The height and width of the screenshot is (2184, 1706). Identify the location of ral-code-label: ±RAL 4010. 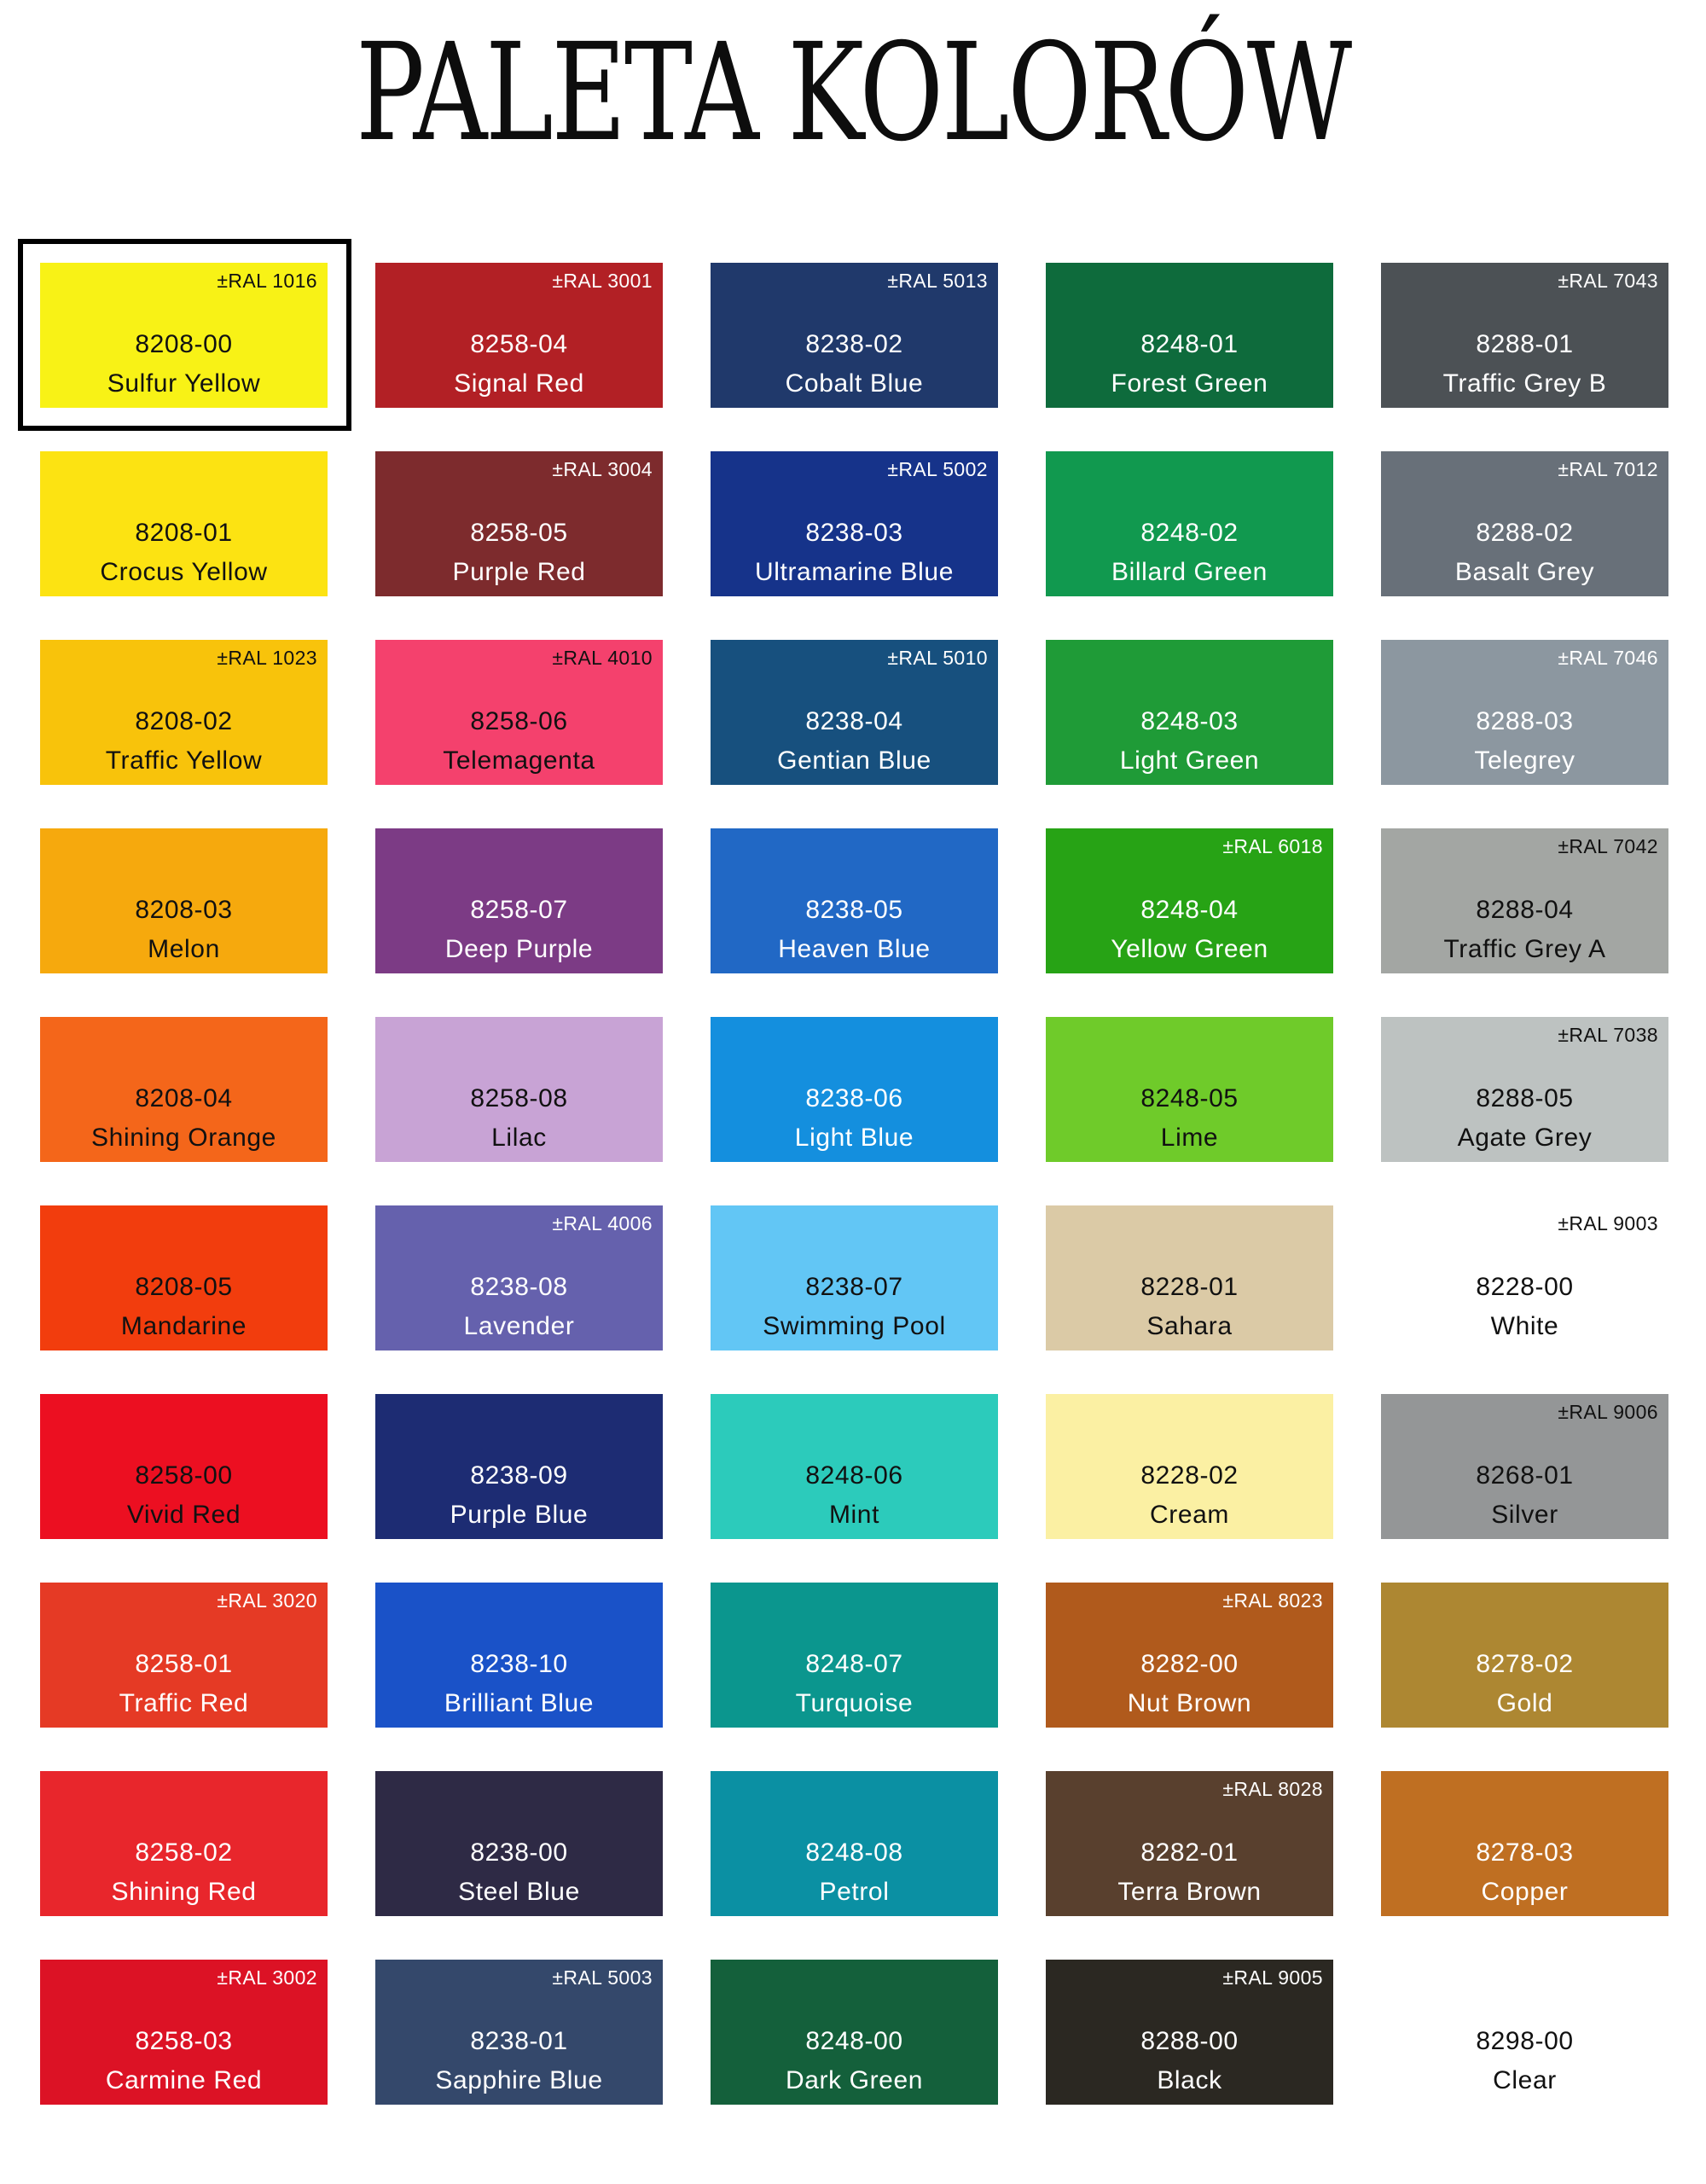
(602, 658).